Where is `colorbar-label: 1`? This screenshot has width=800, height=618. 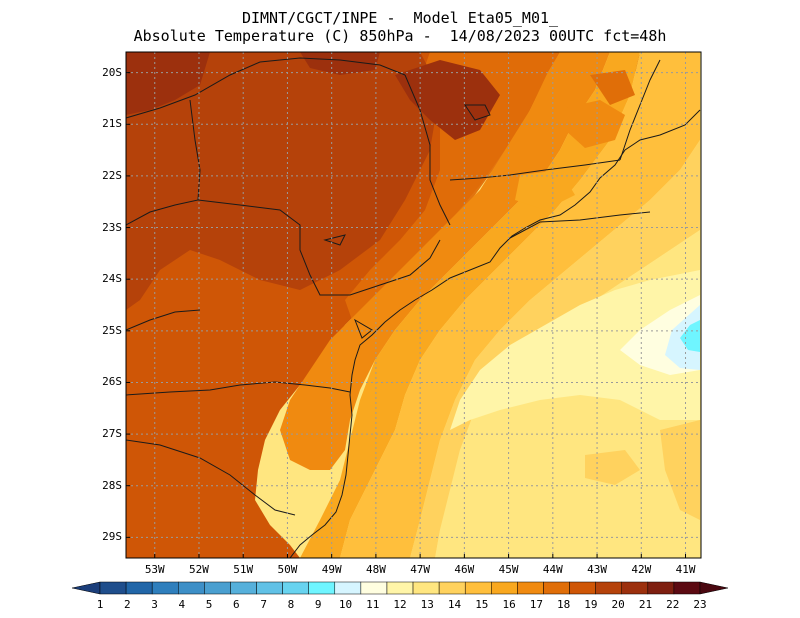 colorbar-label: 1 is located at coordinates (100, 604).